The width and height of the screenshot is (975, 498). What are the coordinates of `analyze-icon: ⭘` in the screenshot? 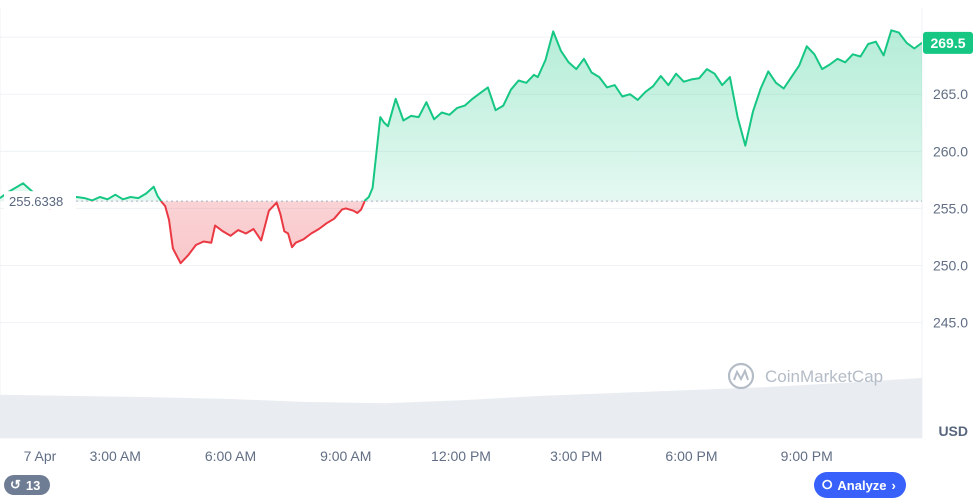 It's located at (827, 484).